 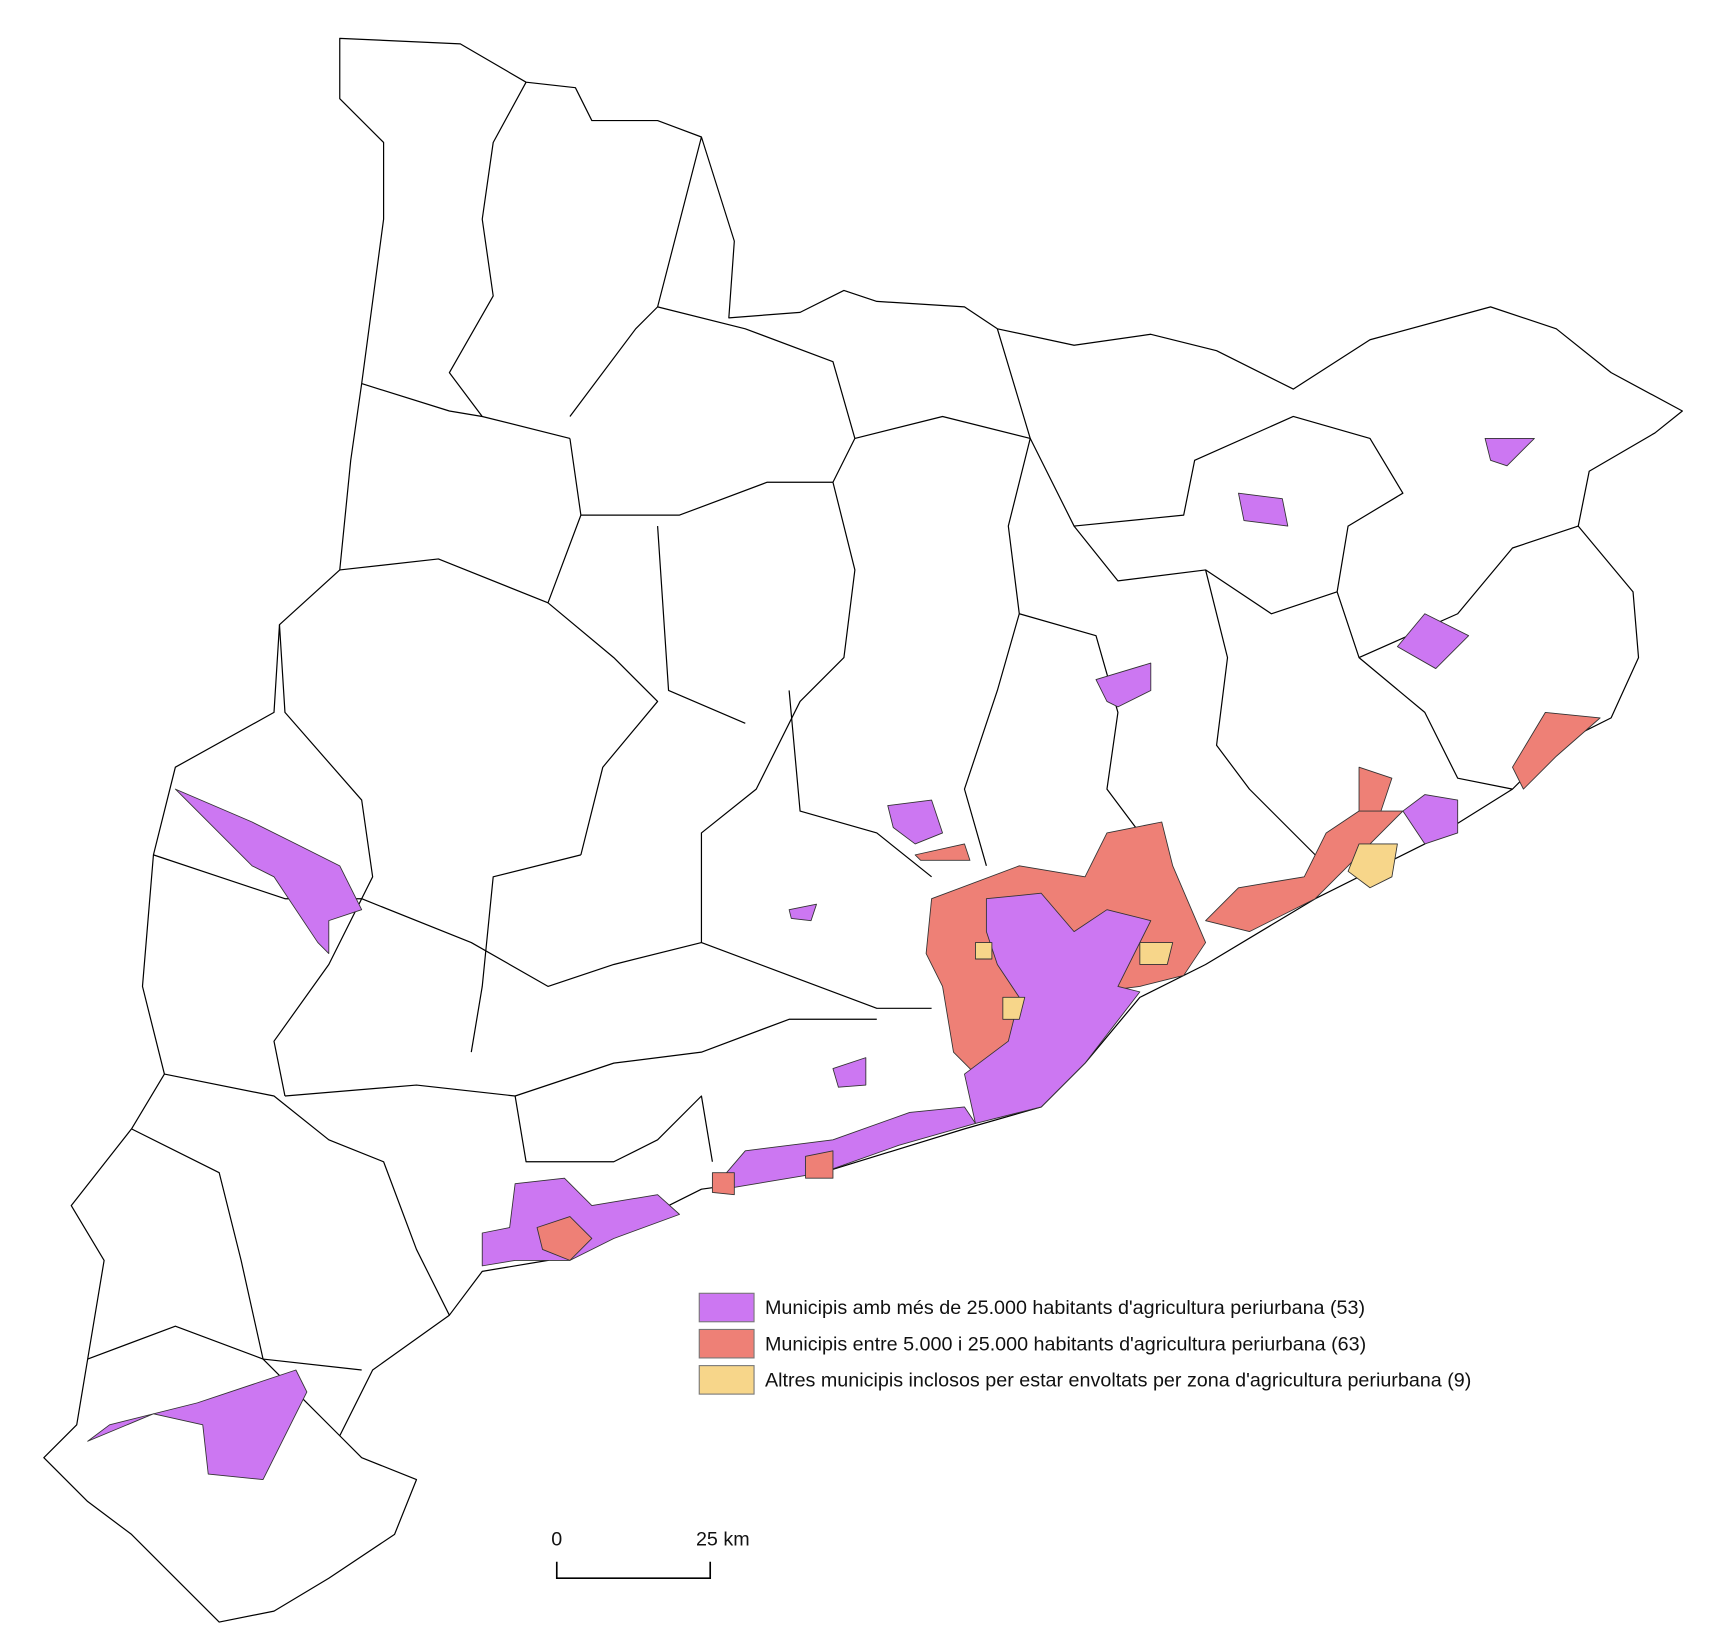 I want to click on scale-end: 25 km, so click(x=723, y=1539).